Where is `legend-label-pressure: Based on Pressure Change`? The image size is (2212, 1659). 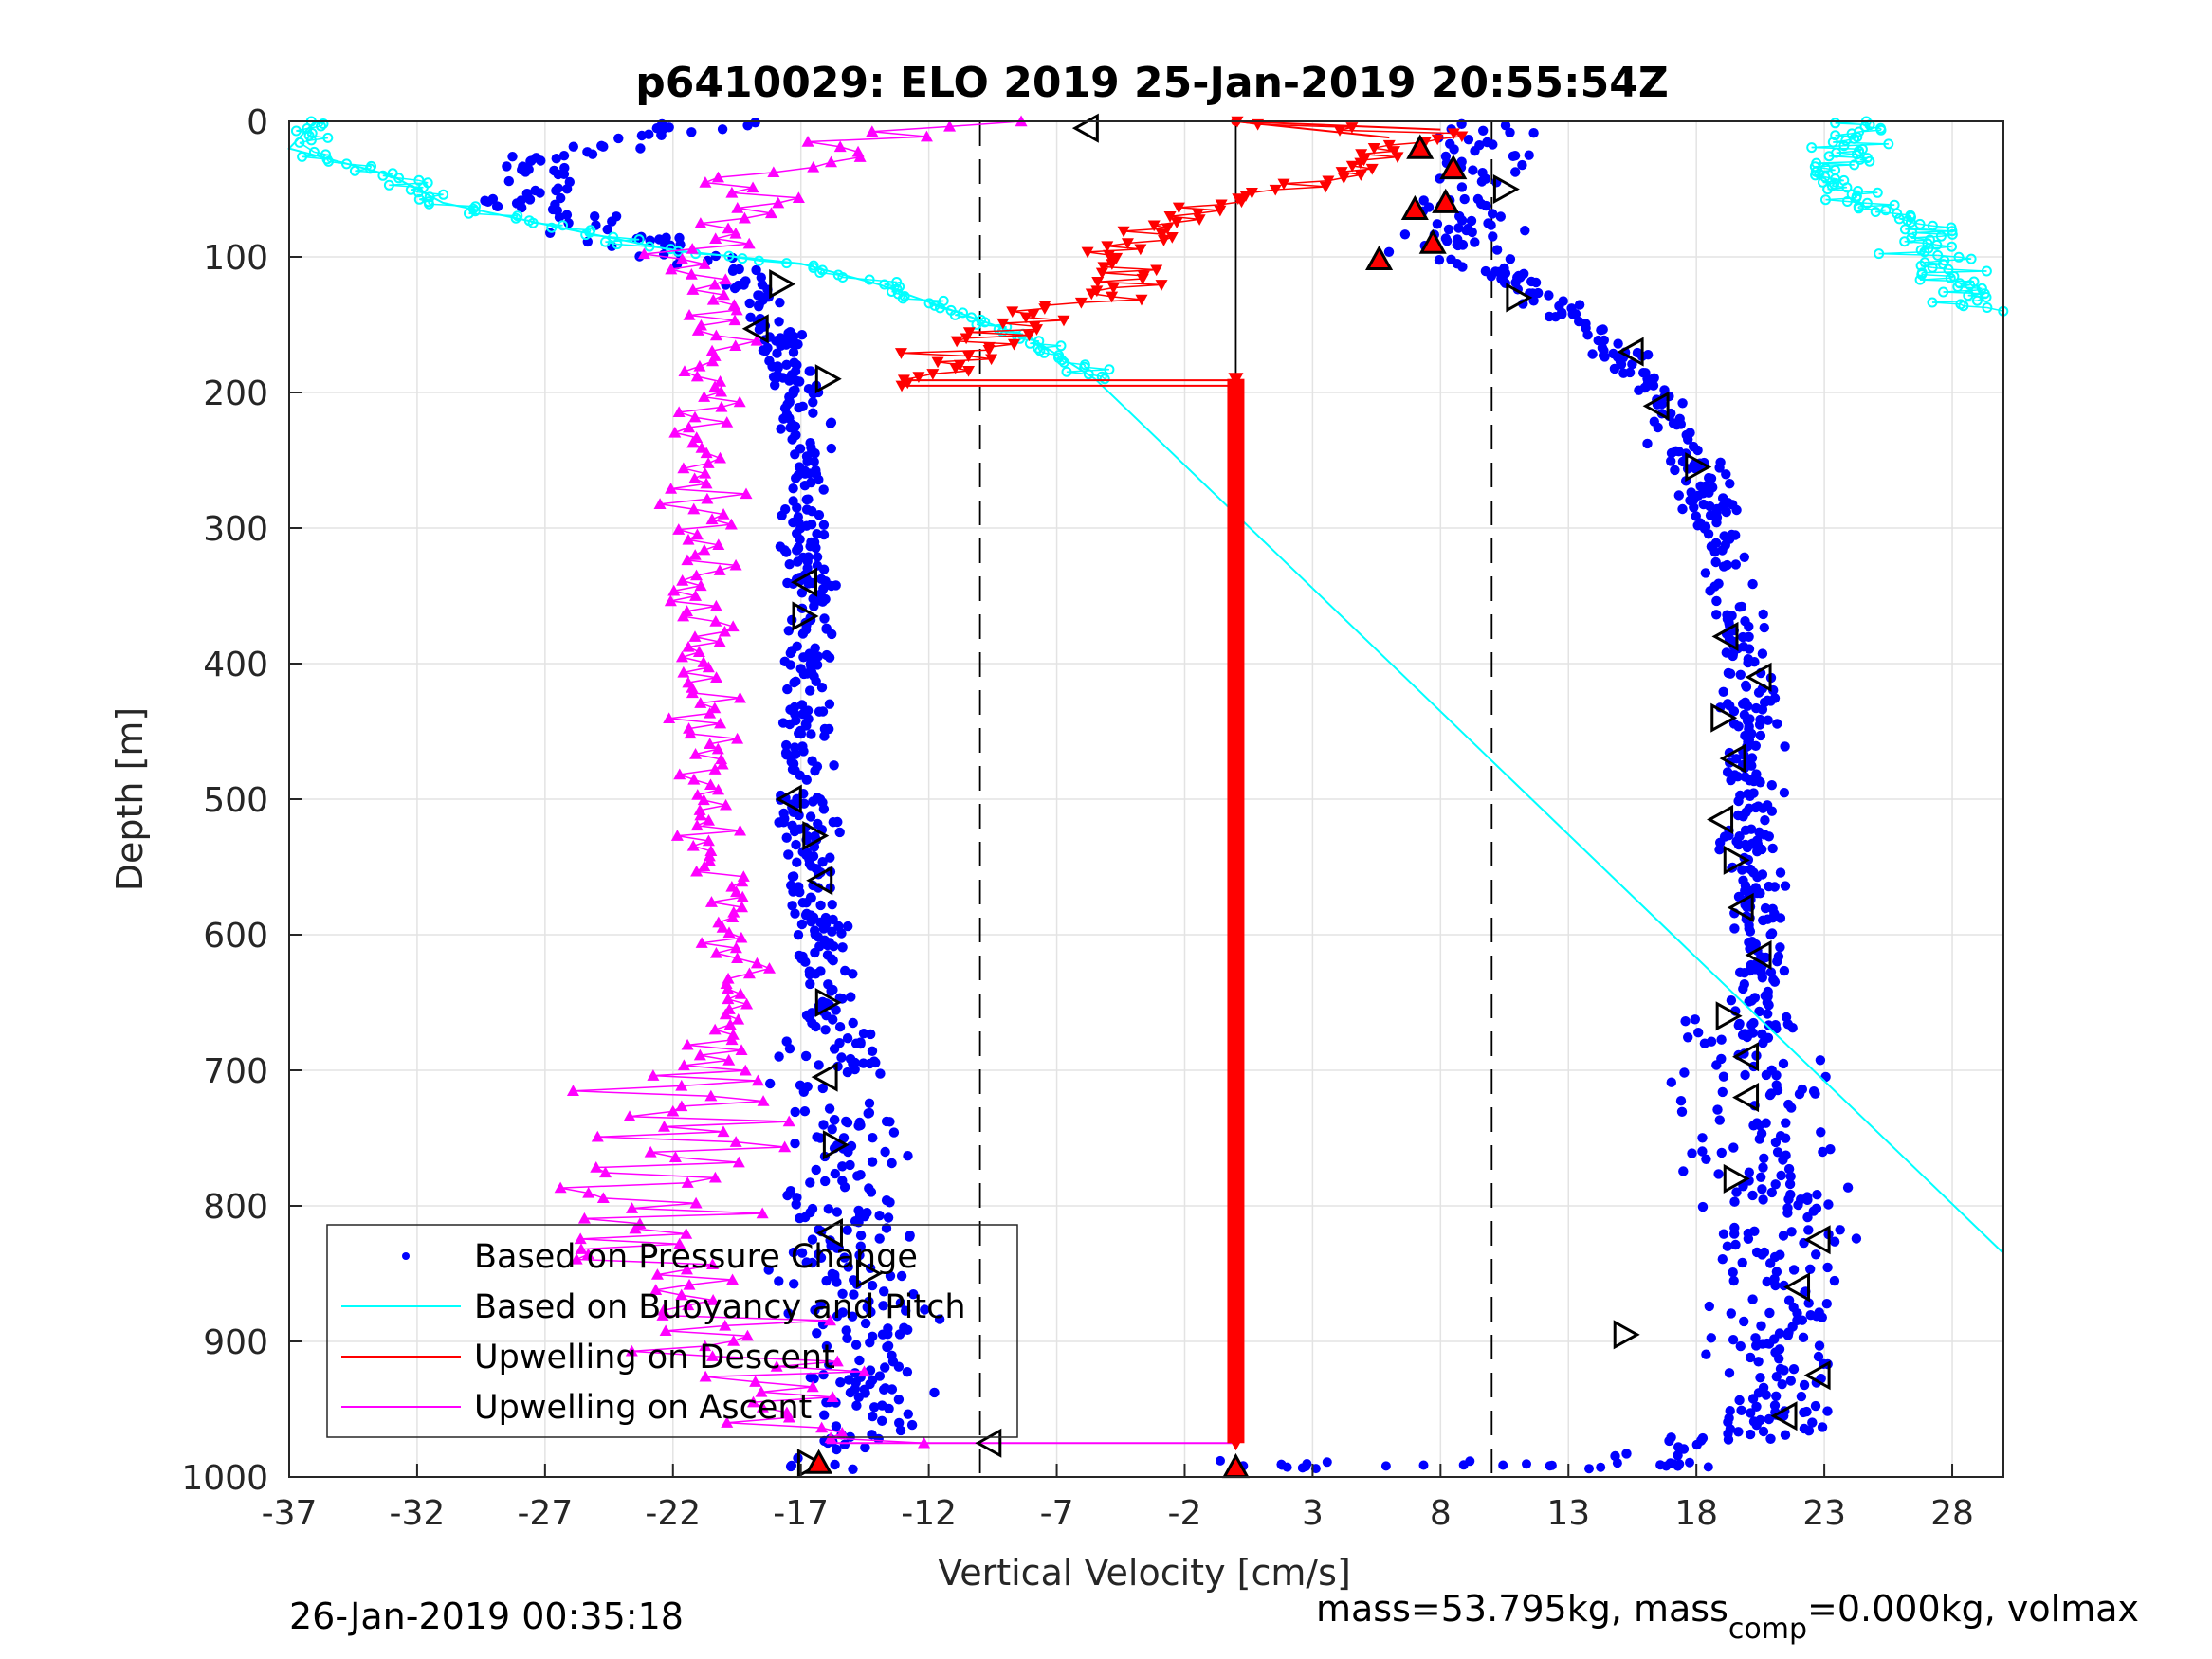
legend-label-pressure: Based on Pressure Change is located at coordinates (696, 1257).